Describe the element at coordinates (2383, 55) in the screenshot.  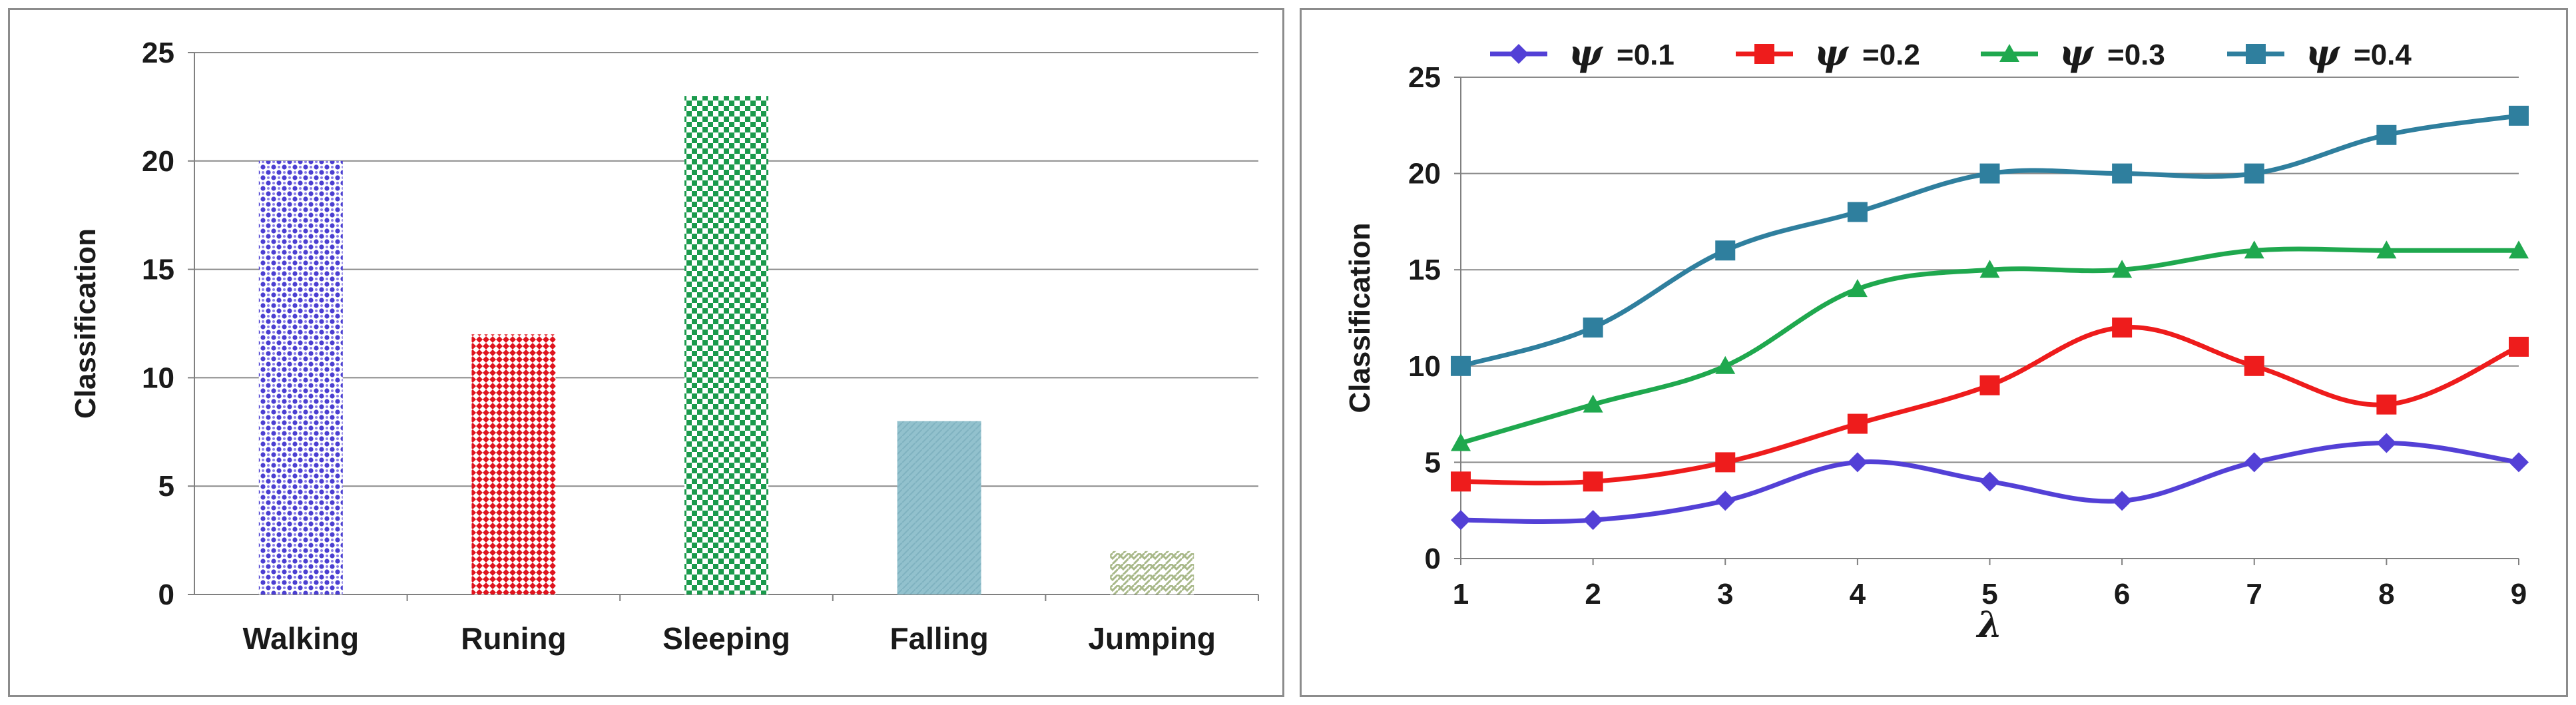
I see `legend-label-4: =0.4` at that location.